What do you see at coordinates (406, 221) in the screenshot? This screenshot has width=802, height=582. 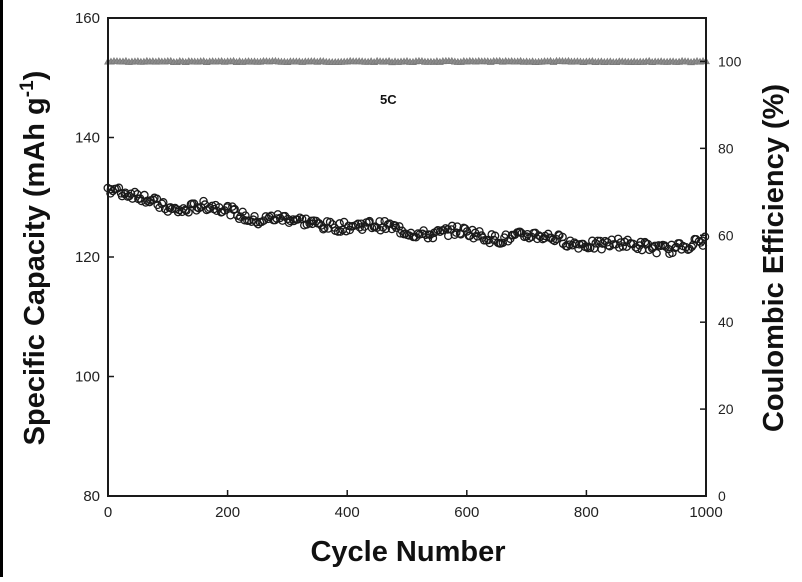 I see `series-specific-capacity` at bounding box center [406, 221].